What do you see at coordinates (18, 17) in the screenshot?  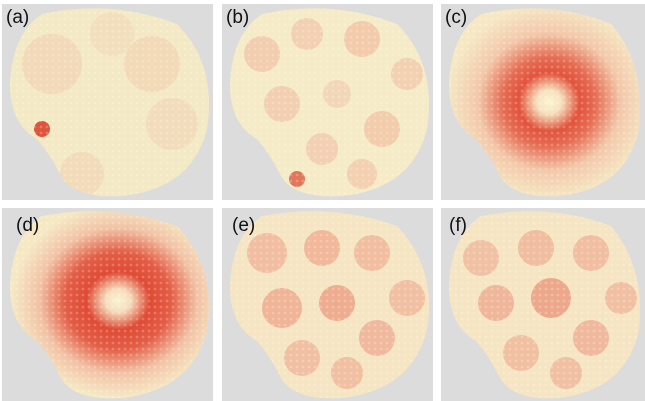 I see `panel-a-label: (a)` at bounding box center [18, 17].